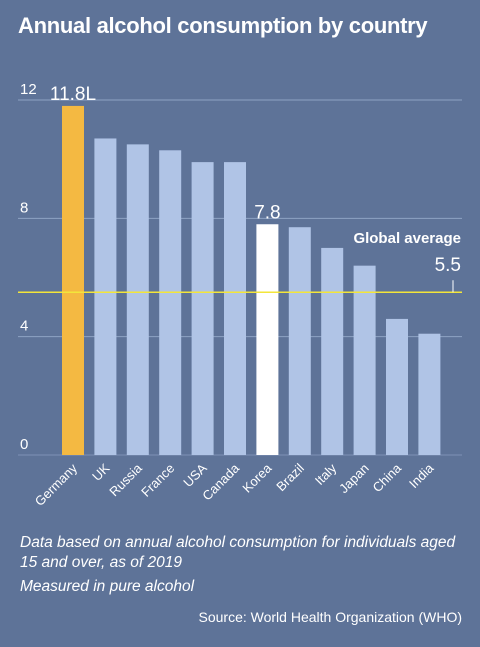 The image size is (480, 647). Describe the element at coordinates (299, 341) in the screenshot. I see `bar-brazil` at that location.